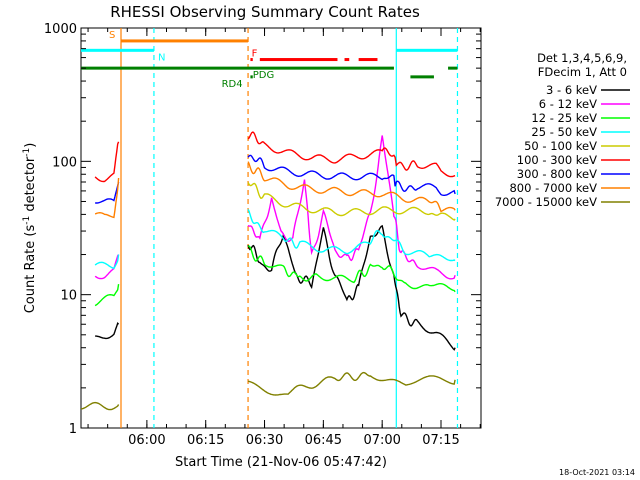 This screenshot has width=640, height=480. Describe the element at coordinates (73, 429) in the screenshot. I see `y-tick-label: 1` at that location.